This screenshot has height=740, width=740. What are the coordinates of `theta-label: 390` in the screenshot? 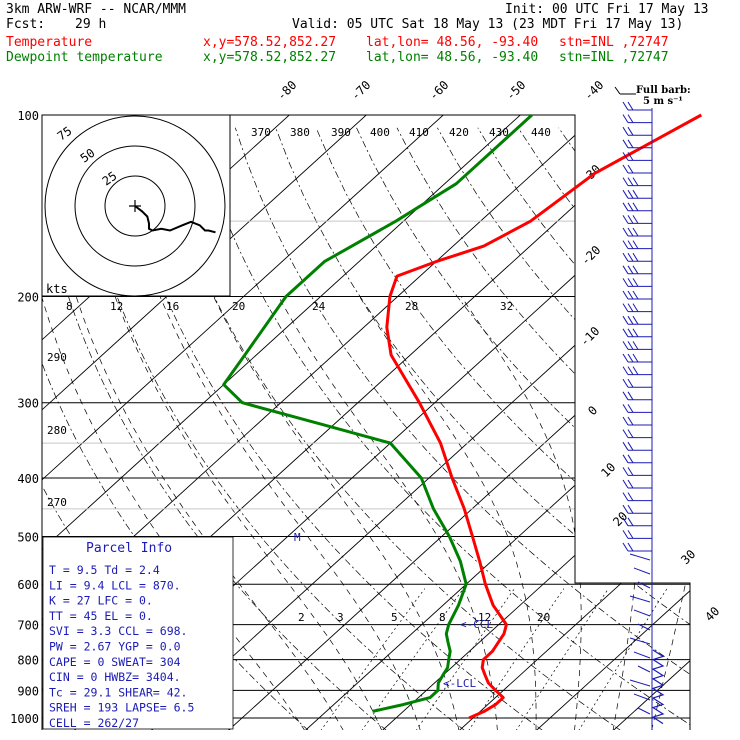 It's located at (341, 132).